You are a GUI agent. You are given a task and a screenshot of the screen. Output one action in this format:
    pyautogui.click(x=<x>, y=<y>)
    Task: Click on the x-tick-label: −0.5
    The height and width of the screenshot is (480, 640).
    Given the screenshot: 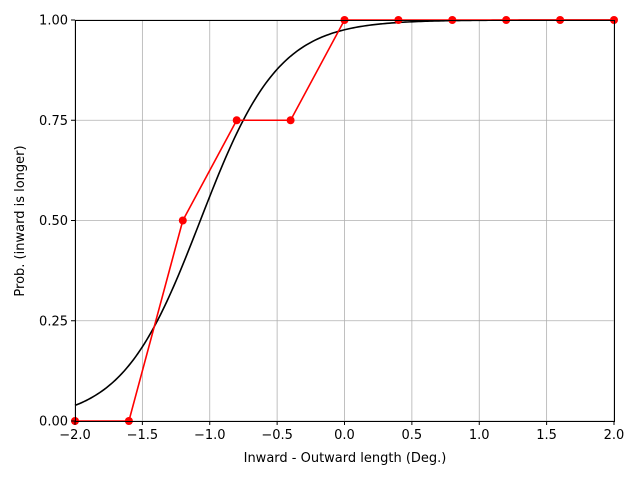 What is the action you would take?
    pyautogui.click(x=277, y=435)
    